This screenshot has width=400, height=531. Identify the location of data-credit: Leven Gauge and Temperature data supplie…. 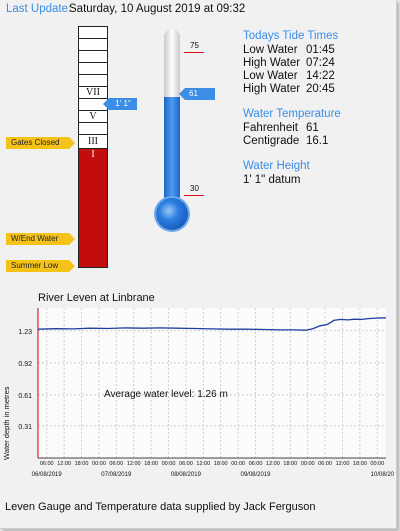
(160, 507).